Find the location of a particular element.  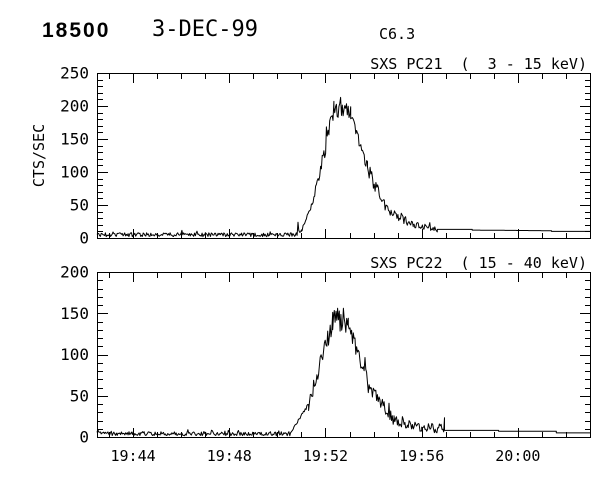

flare-class-label: C6.3 is located at coordinates (397, 34).